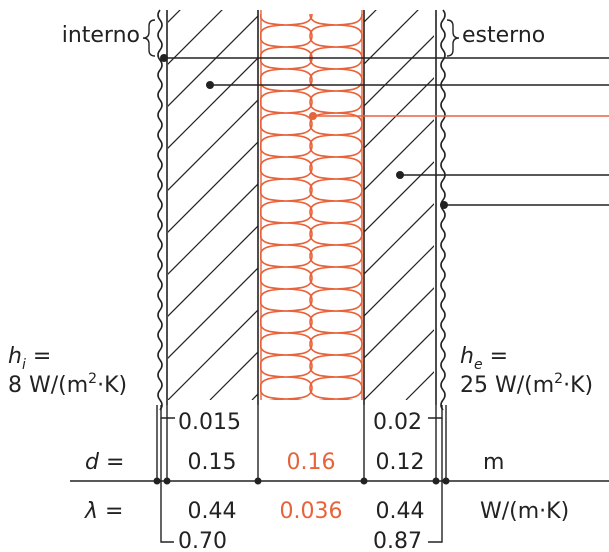  I want to click on lambda-plaster-interior: 0.70, so click(202, 540).